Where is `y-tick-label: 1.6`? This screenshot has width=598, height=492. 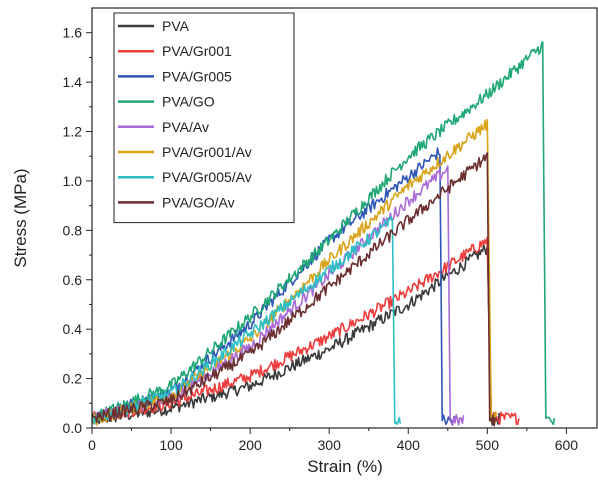 y-tick-label: 1.6 is located at coordinates (73, 33).